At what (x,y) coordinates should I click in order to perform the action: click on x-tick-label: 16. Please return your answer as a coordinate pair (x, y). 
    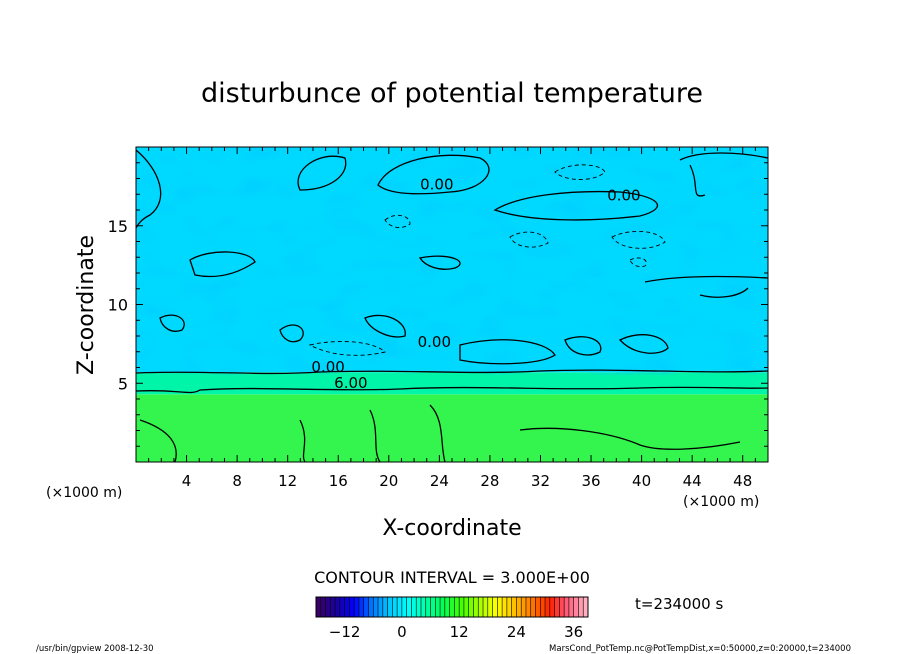
    Looking at the image, I should click on (338, 481).